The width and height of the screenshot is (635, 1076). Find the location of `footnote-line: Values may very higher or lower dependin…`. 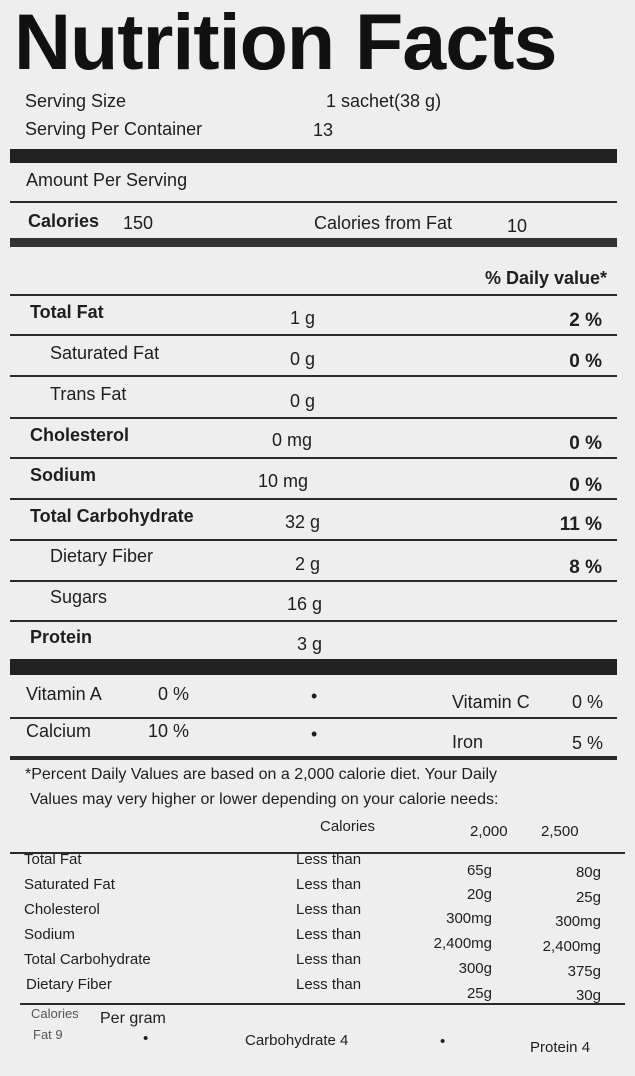

footnote-line: Values may very higher or lower dependin… is located at coordinates (264, 799).